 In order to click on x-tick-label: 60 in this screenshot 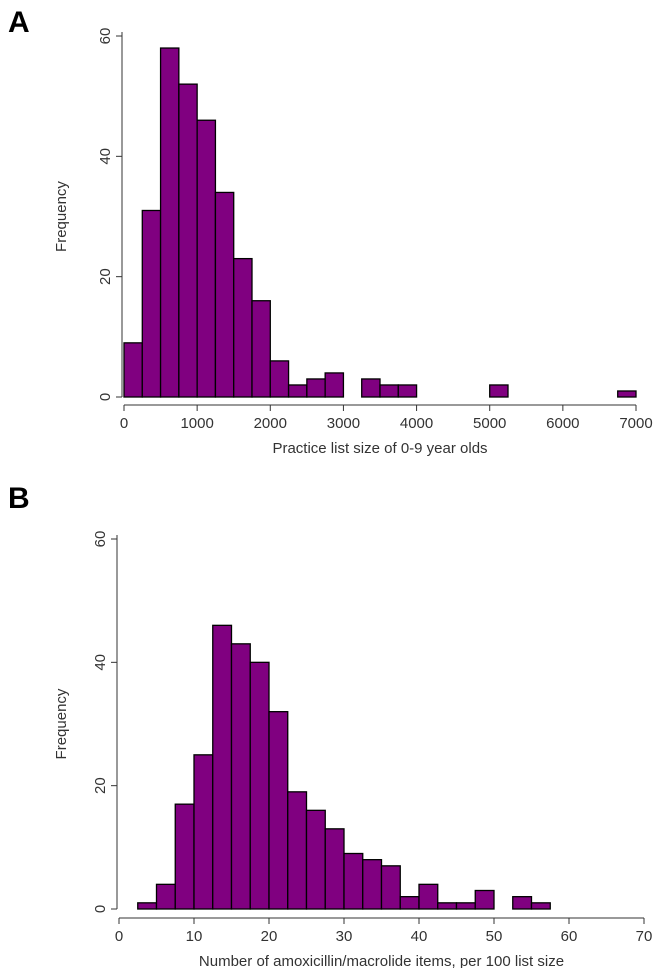, I will do `click(569, 936)`.